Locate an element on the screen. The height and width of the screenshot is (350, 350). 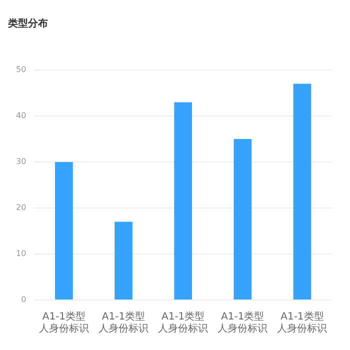
y-tick-label: 10 is located at coordinates (21, 253).